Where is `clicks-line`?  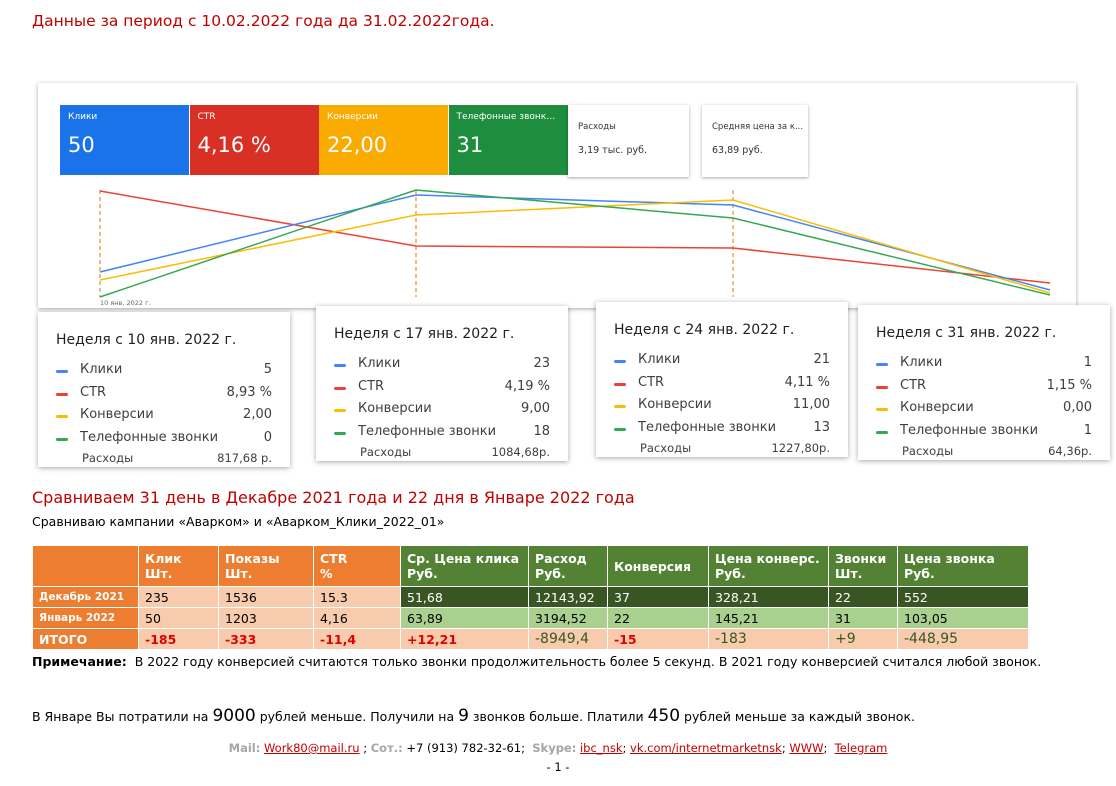 clicks-line is located at coordinates (575, 242).